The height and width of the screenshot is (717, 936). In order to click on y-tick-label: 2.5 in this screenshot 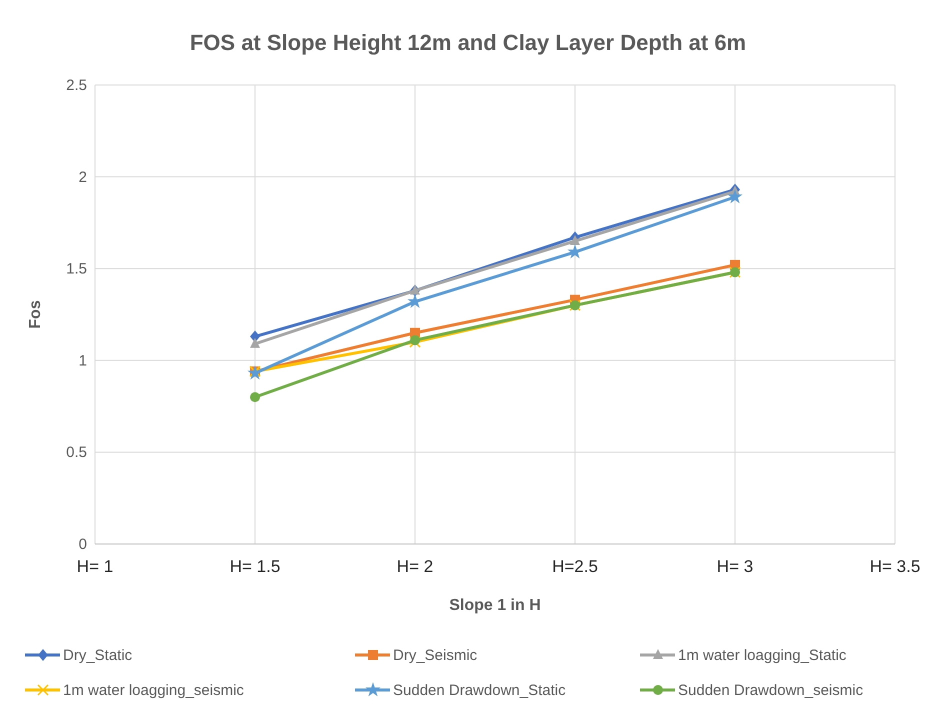, I will do `click(76, 85)`.